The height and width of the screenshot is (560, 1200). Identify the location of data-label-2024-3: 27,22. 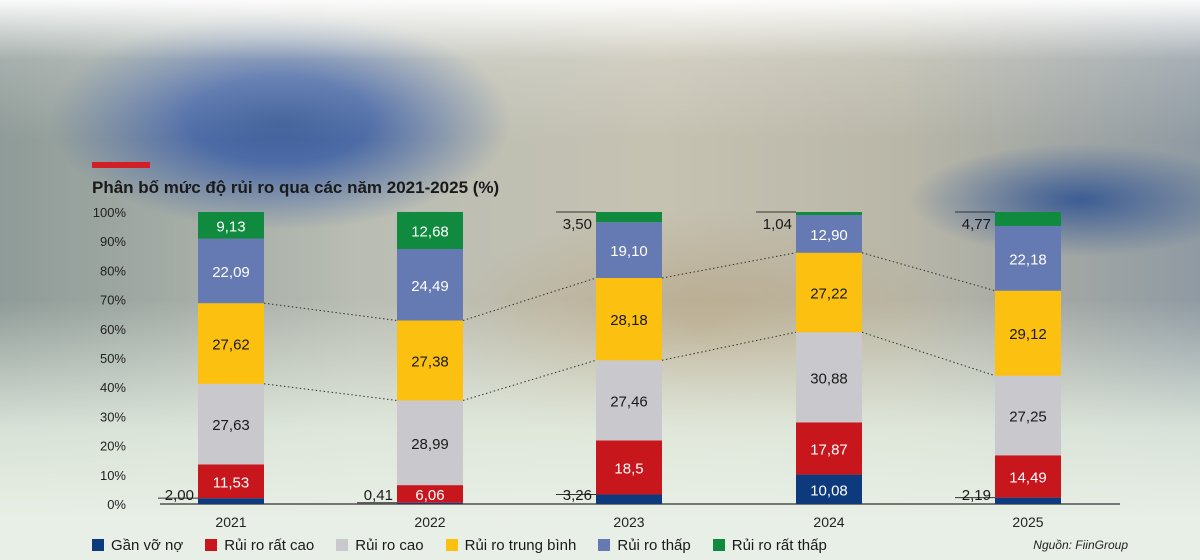
(829, 293).